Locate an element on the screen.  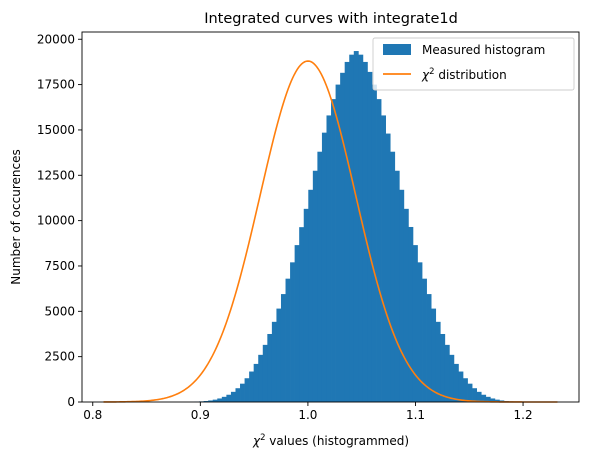
x-axis: 0.8 0.9 1.0 1.1 1.2 is located at coordinates (308, 412).